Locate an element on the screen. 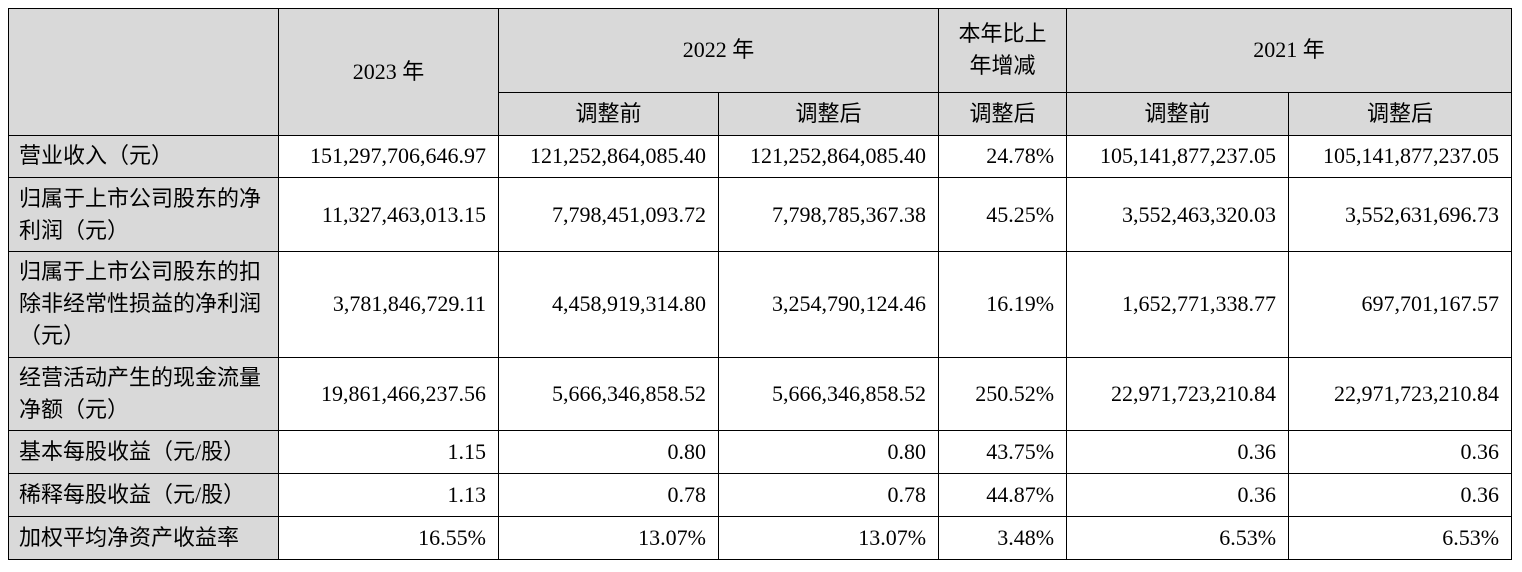 The height and width of the screenshot is (572, 1522). cell-2022-after: 13.07% is located at coordinates (828, 538).